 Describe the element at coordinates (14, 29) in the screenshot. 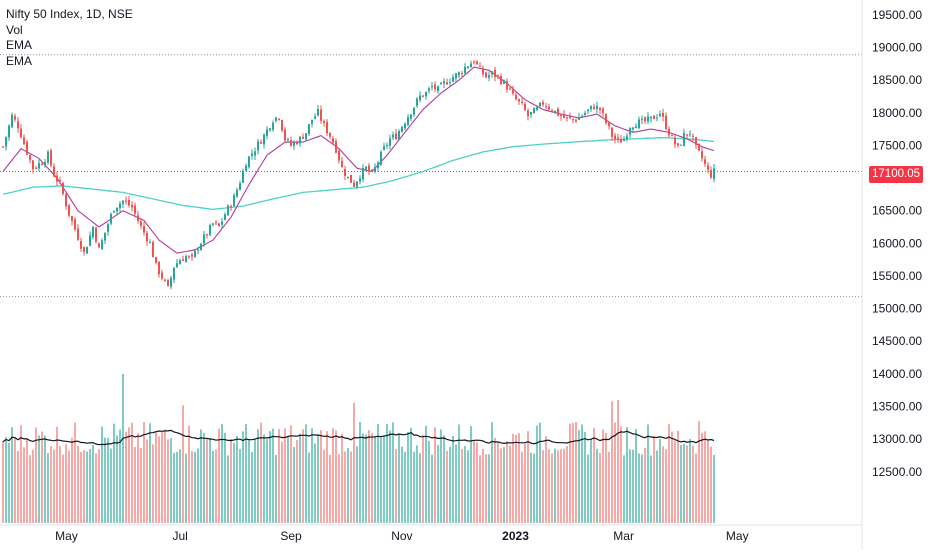

I see `legend-vol: Vol` at that location.